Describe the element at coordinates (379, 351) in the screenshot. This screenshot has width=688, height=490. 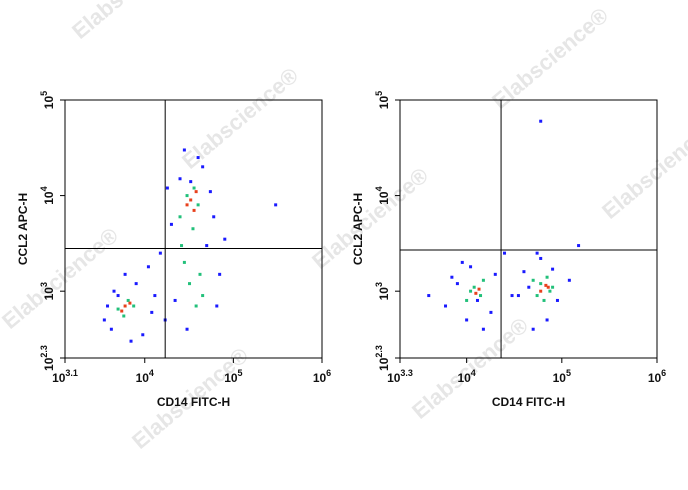
I see `tick-exponent: 2.3` at that location.